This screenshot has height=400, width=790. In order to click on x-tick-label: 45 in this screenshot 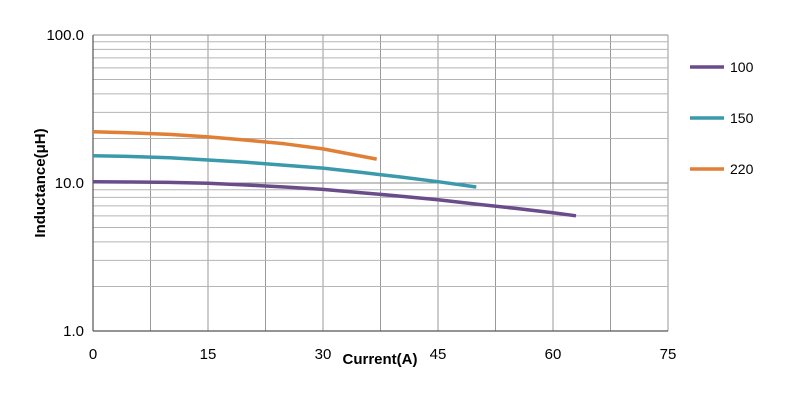, I will do `click(438, 354)`.